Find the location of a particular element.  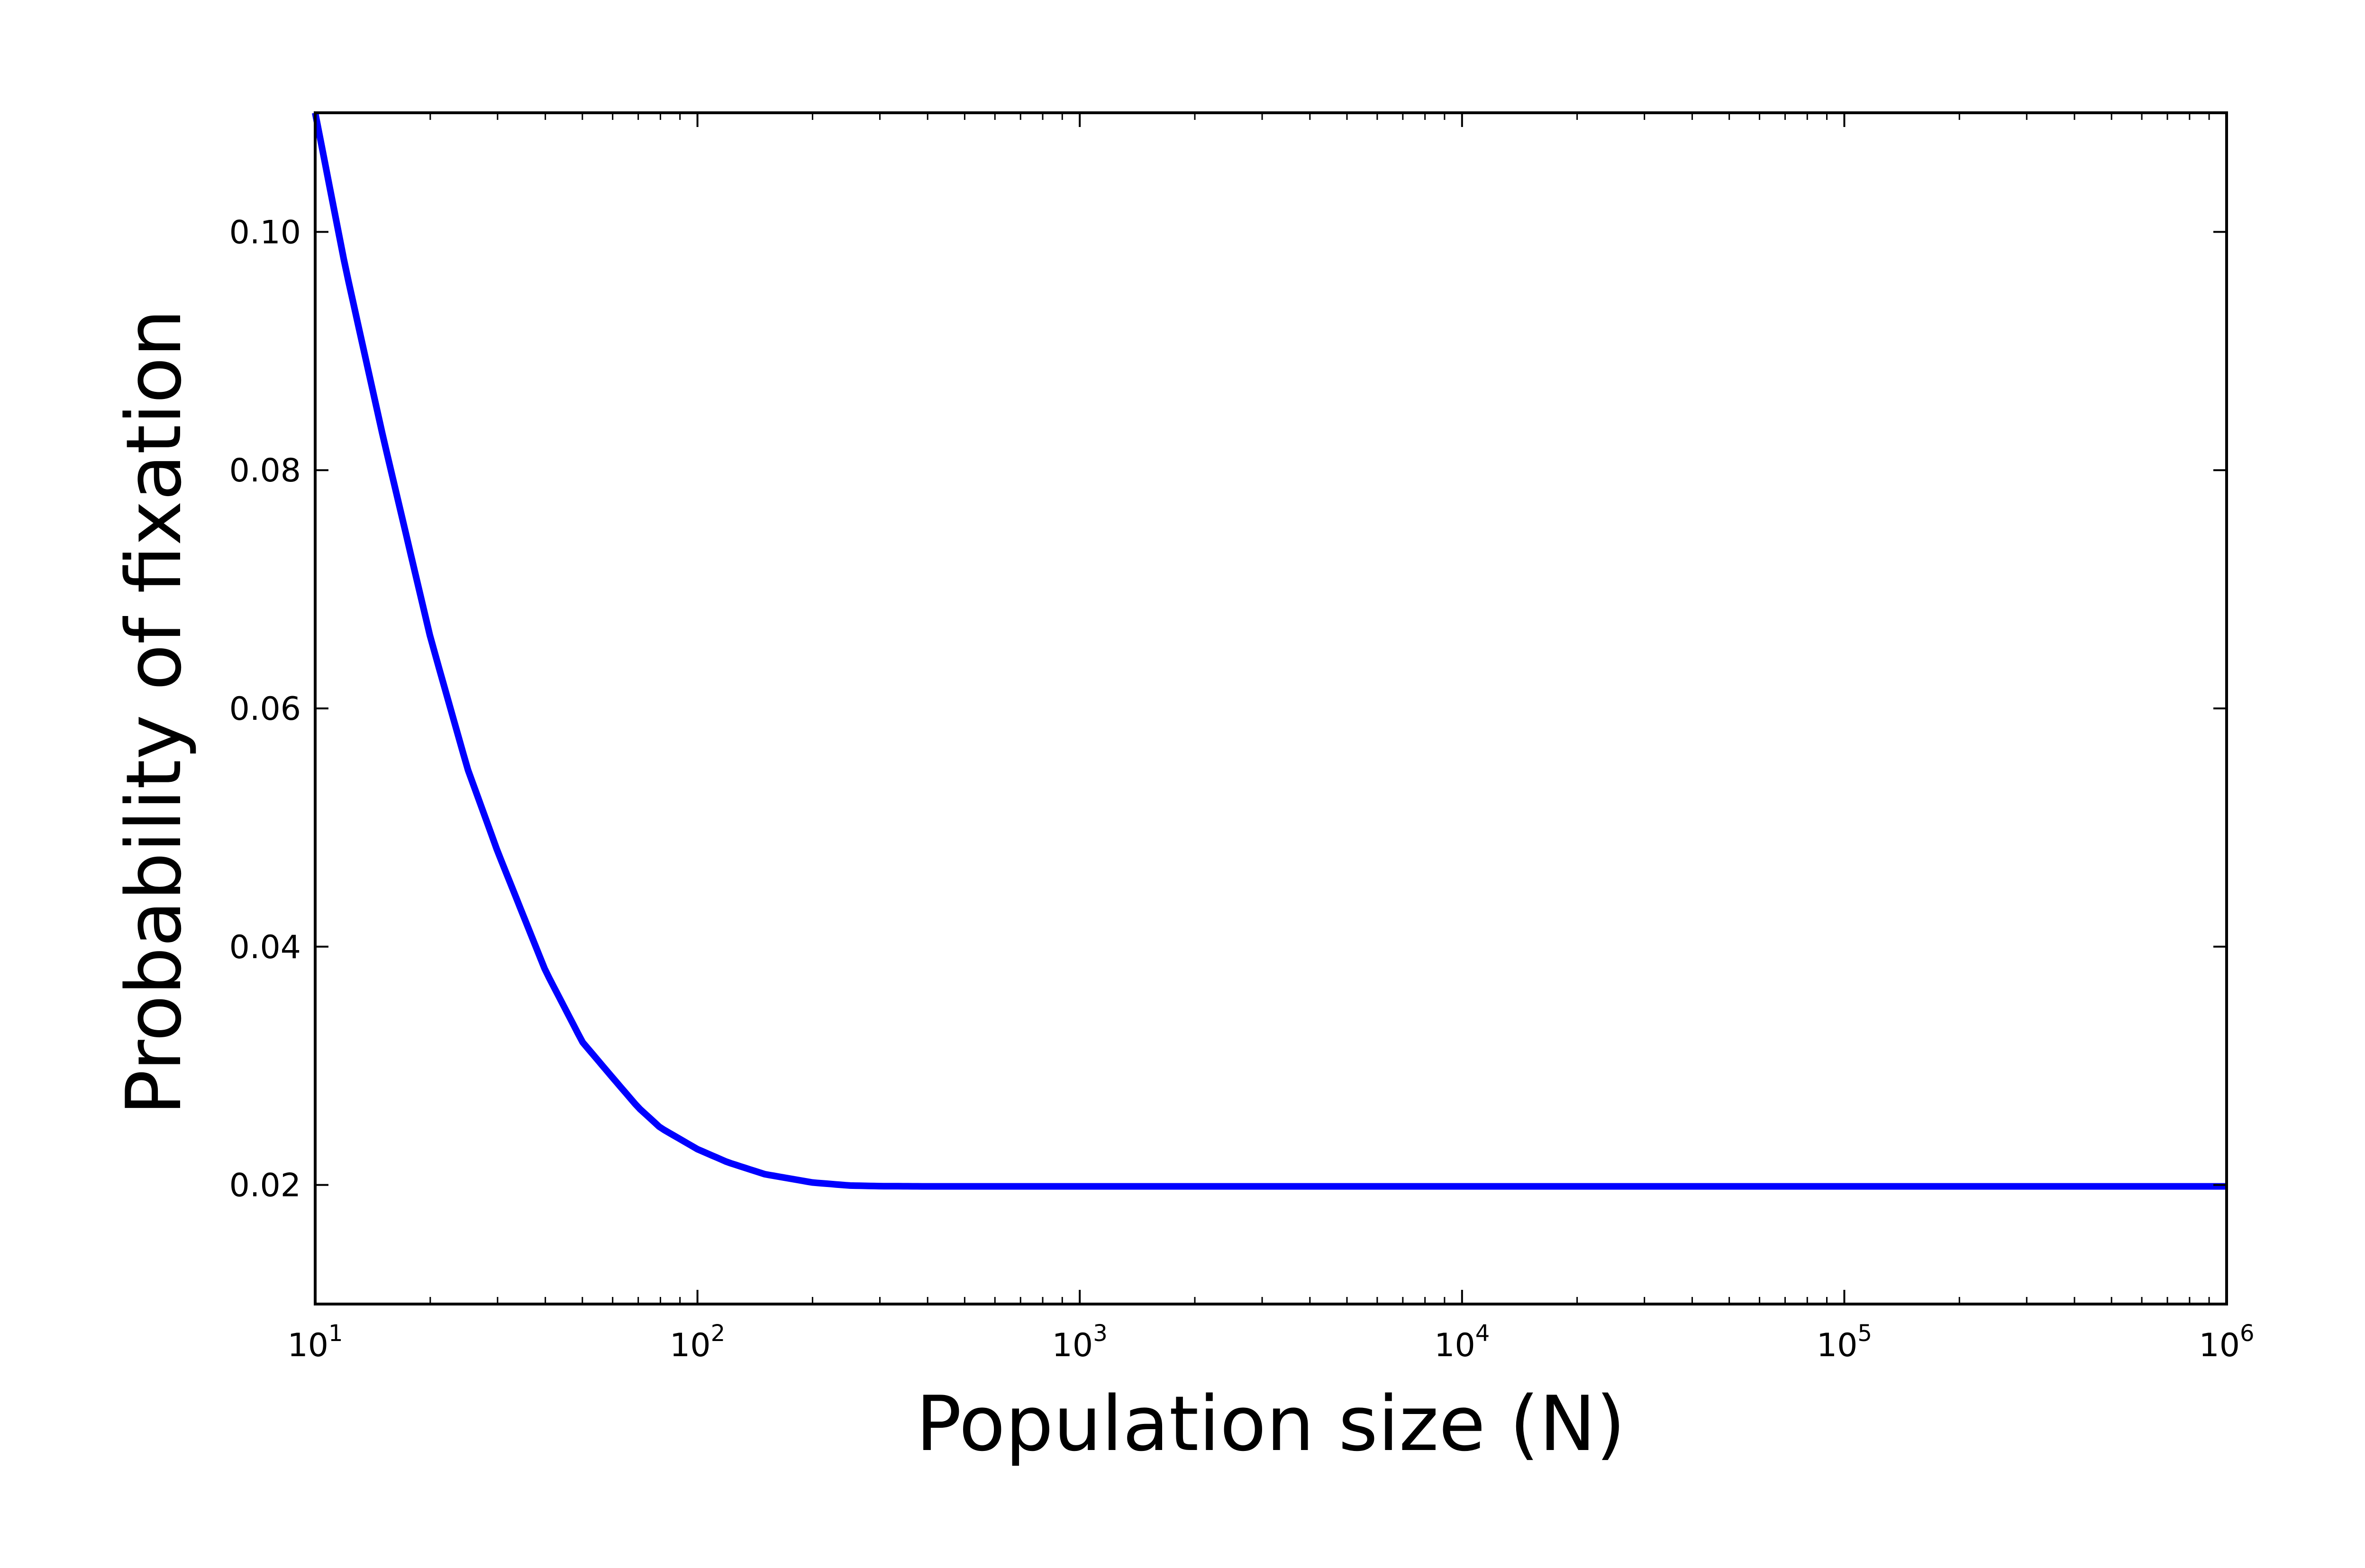

y-tick-label: 0.08 is located at coordinates (265, 470).